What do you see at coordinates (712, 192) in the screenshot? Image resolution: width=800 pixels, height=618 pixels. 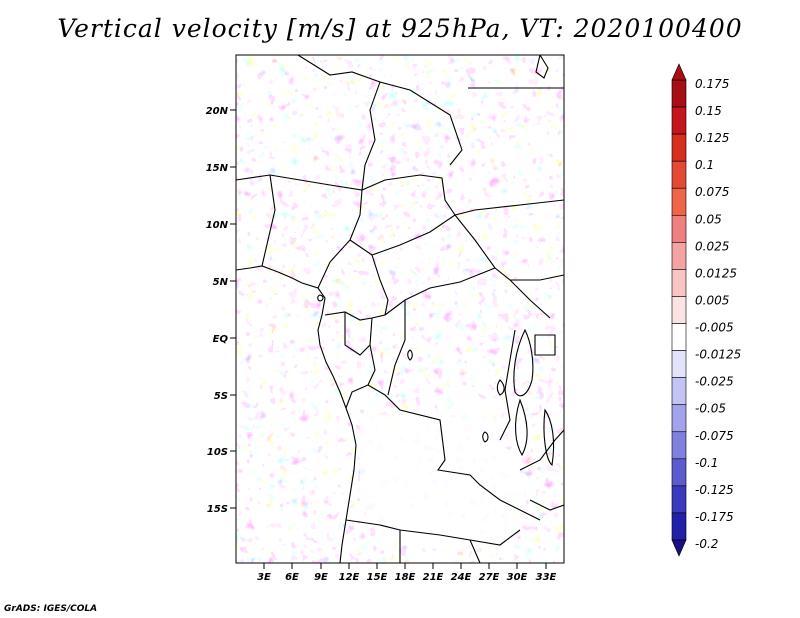 I see `colorbar-label: 0.075` at bounding box center [712, 192].